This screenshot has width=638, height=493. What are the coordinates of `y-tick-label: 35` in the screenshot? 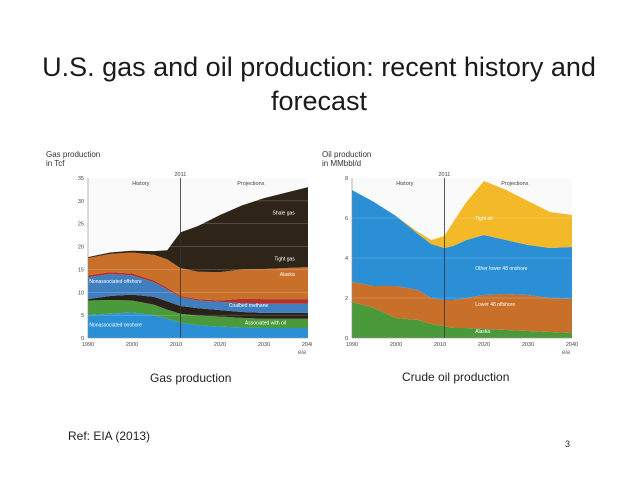 It's located at (81, 179).